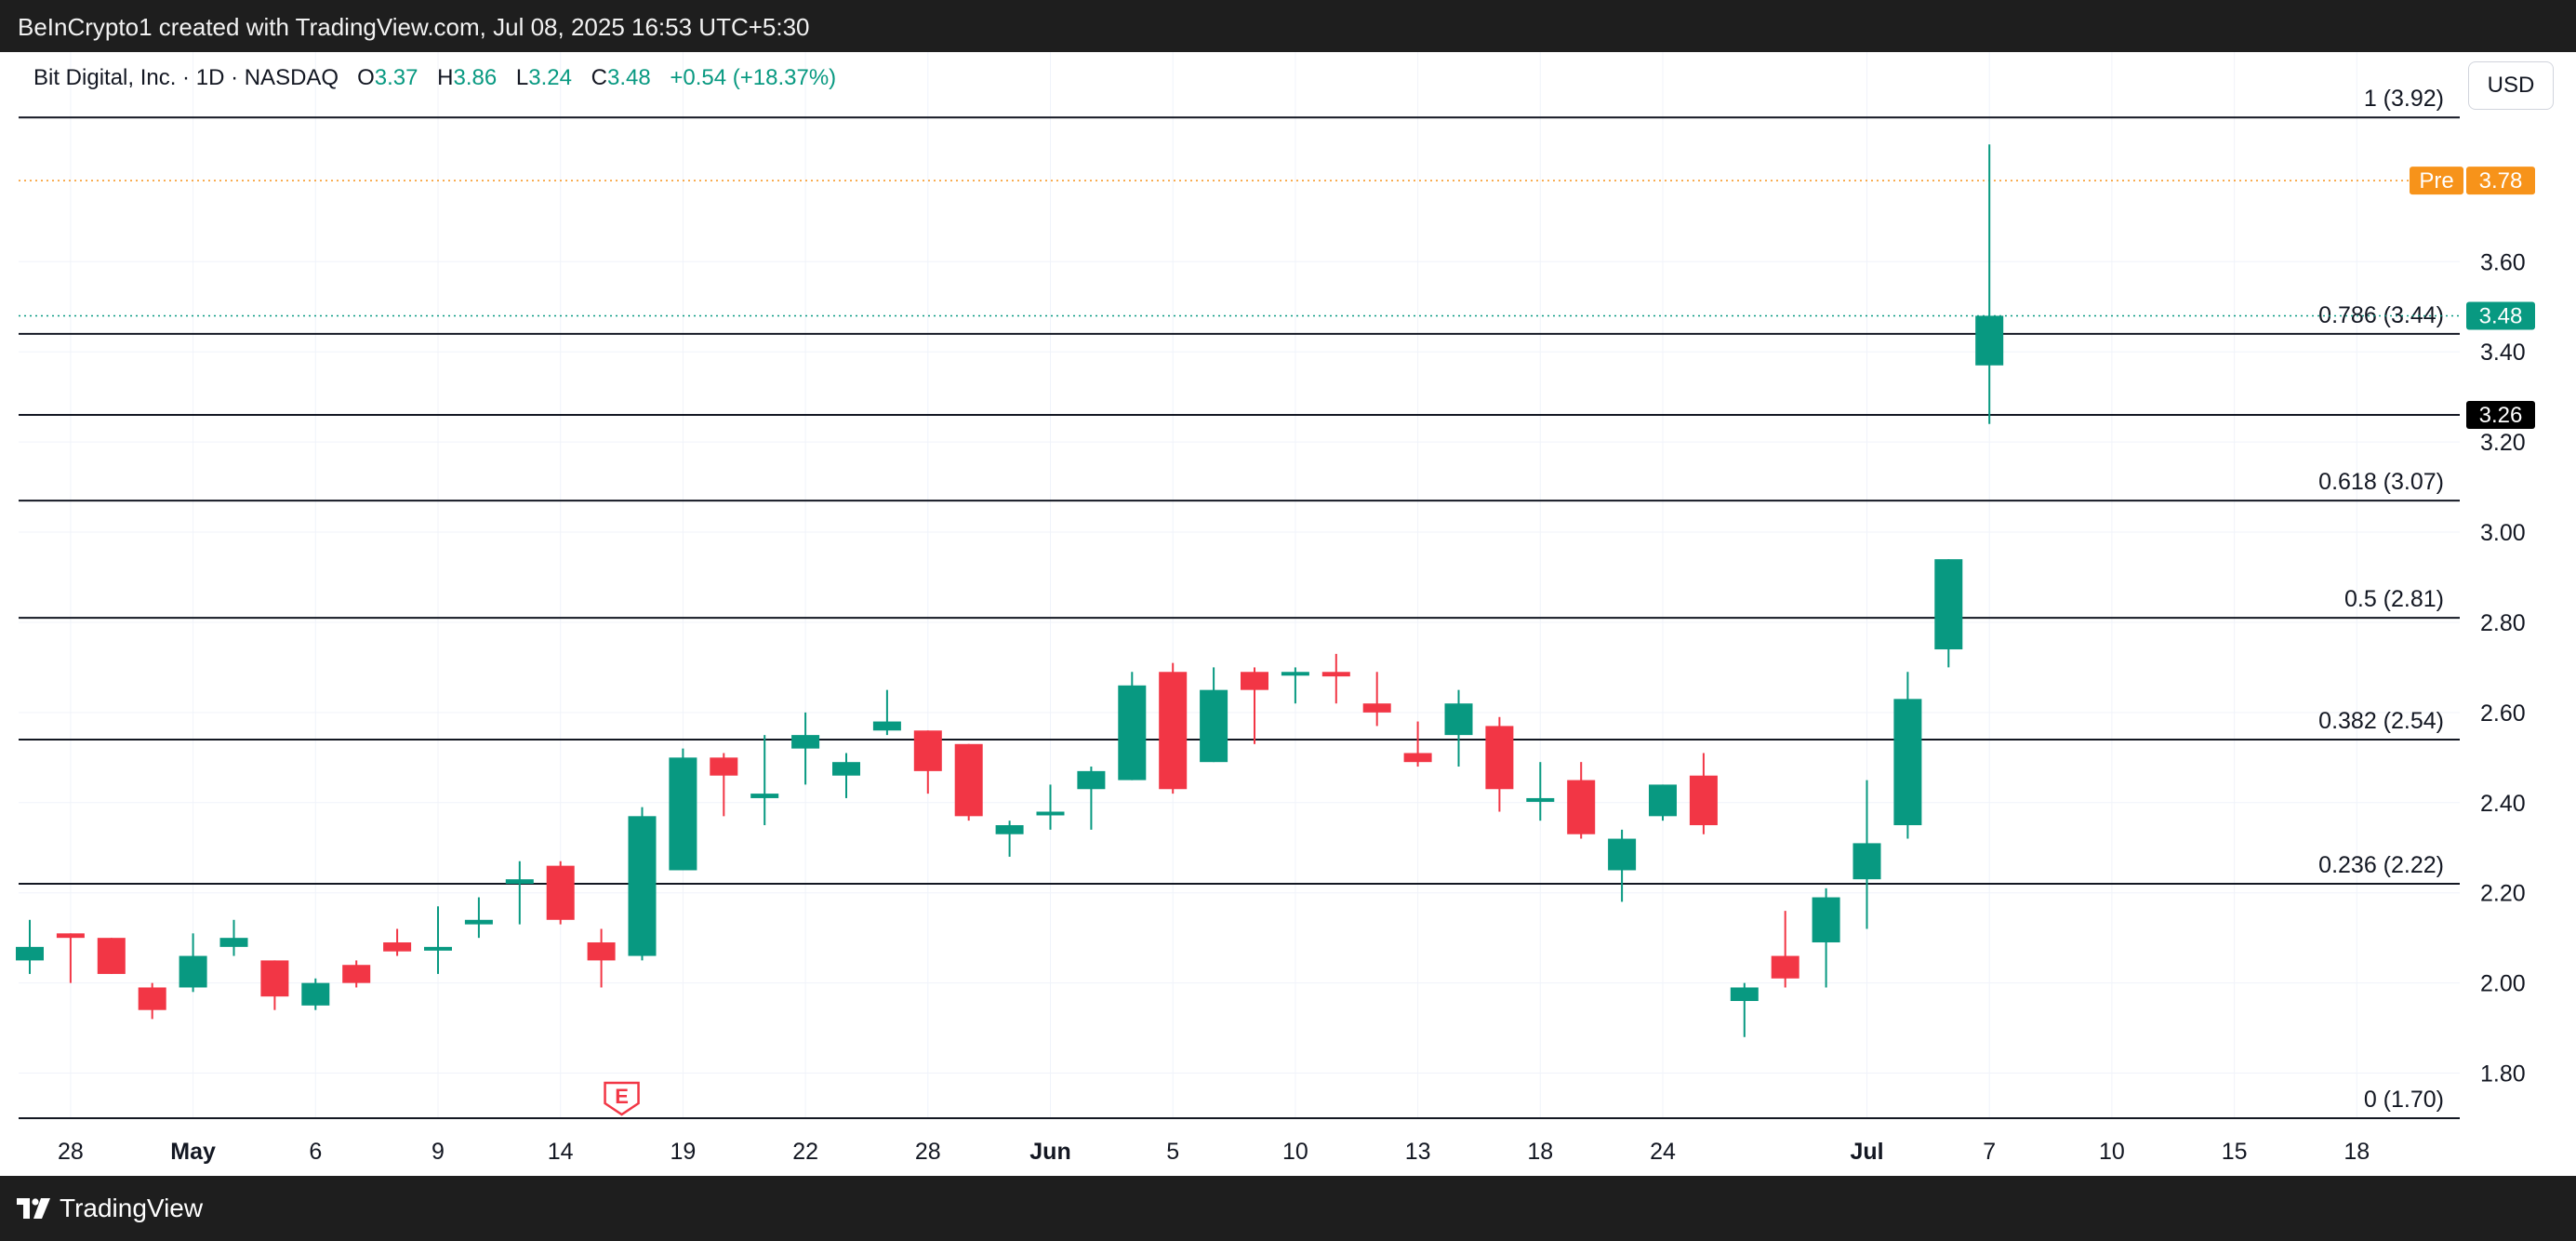  I want to click on fib-level-label: 0.5 (2.81), so click(2394, 599).